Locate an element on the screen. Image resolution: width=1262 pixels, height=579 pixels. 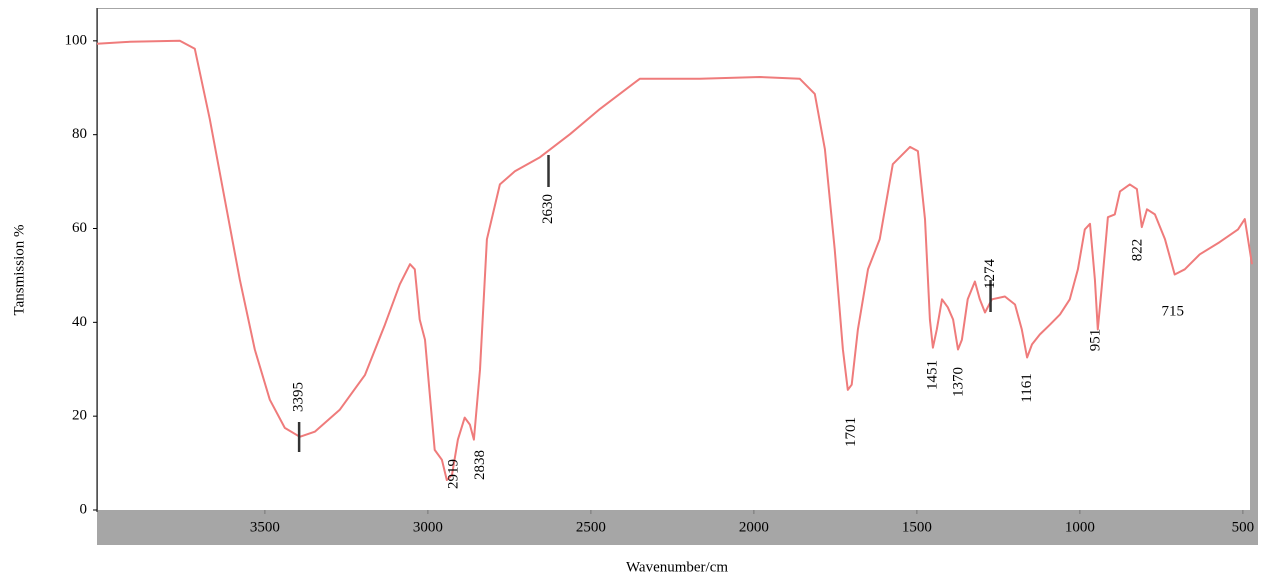
peak-label: 1161 is located at coordinates (1027, 387).